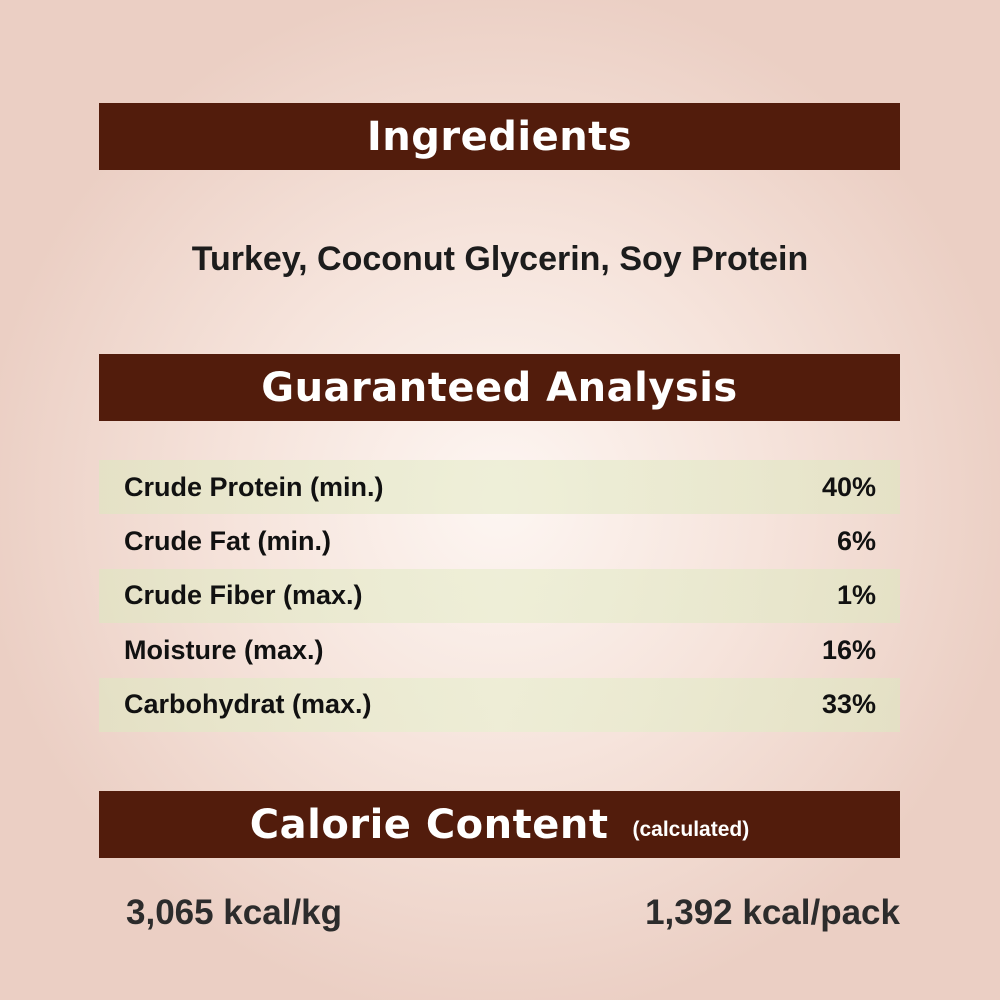 The height and width of the screenshot is (1000, 1000). What do you see at coordinates (243, 595) in the screenshot?
I see `row-label: Crude Fiber (max.)` at bounding box center [243, 595].